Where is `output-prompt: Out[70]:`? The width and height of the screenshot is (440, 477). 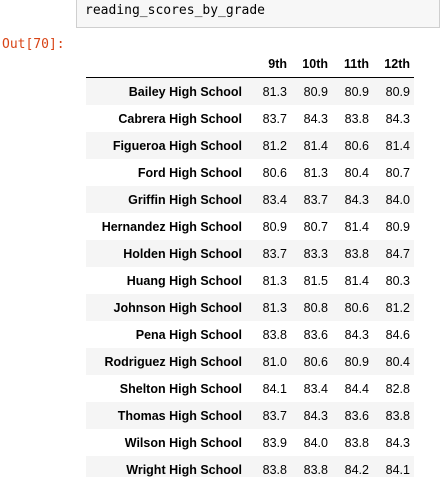
output-prompt: Out[70]: is located at coordinates (33, 44).